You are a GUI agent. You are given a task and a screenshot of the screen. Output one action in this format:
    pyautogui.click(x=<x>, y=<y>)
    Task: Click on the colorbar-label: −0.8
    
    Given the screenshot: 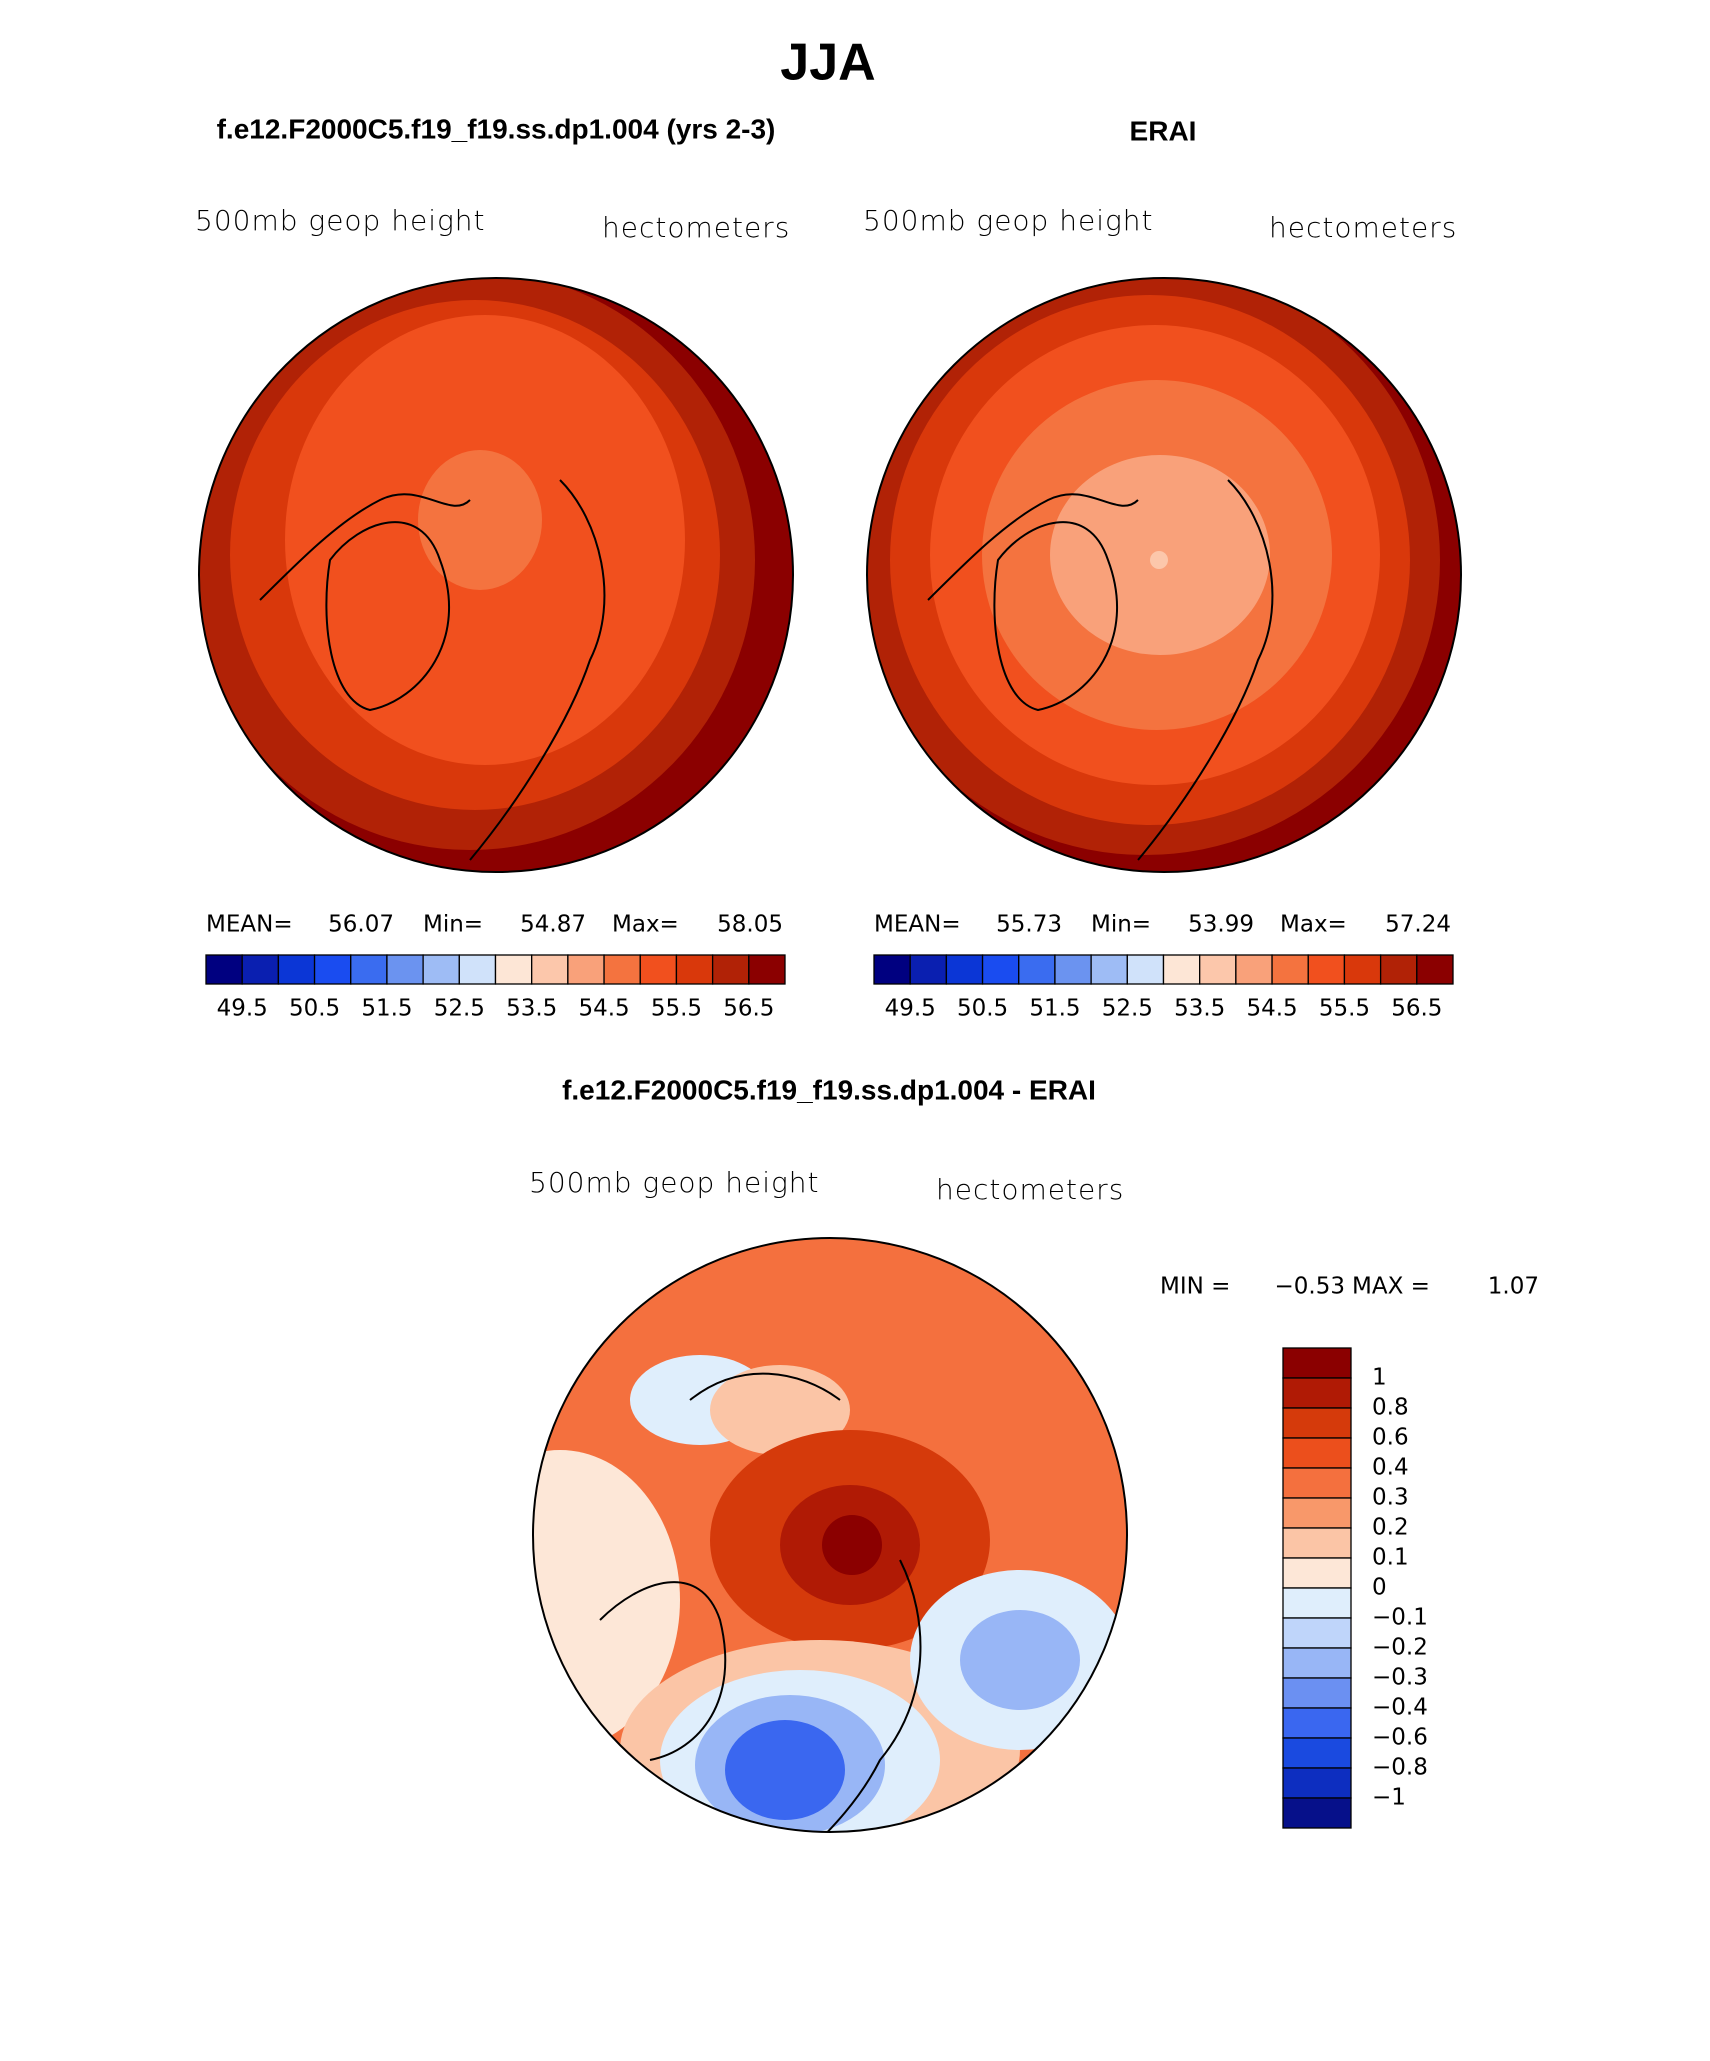 What is the action you would take?
    pyautogui.click(x=1400, y=1768)
    